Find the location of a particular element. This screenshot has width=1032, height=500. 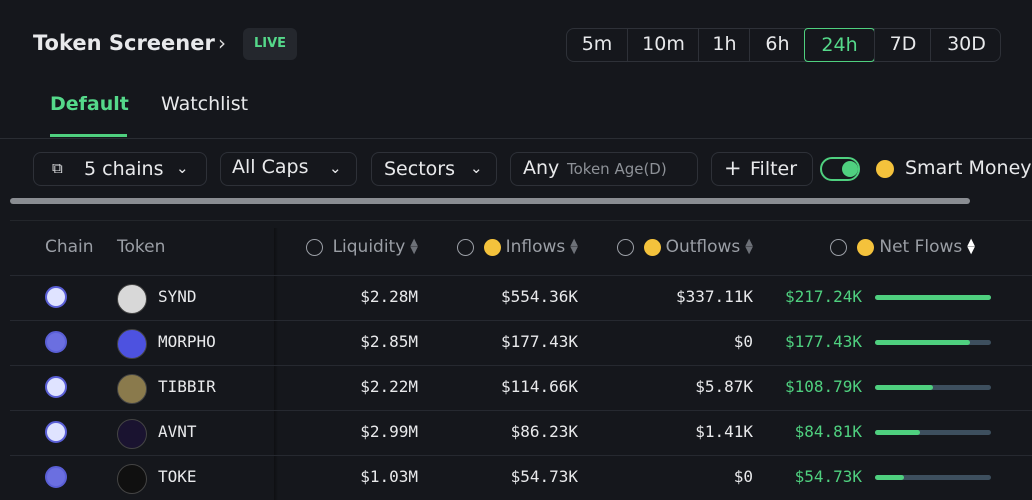

title: Token Screener is located at coordinates (124, 43).